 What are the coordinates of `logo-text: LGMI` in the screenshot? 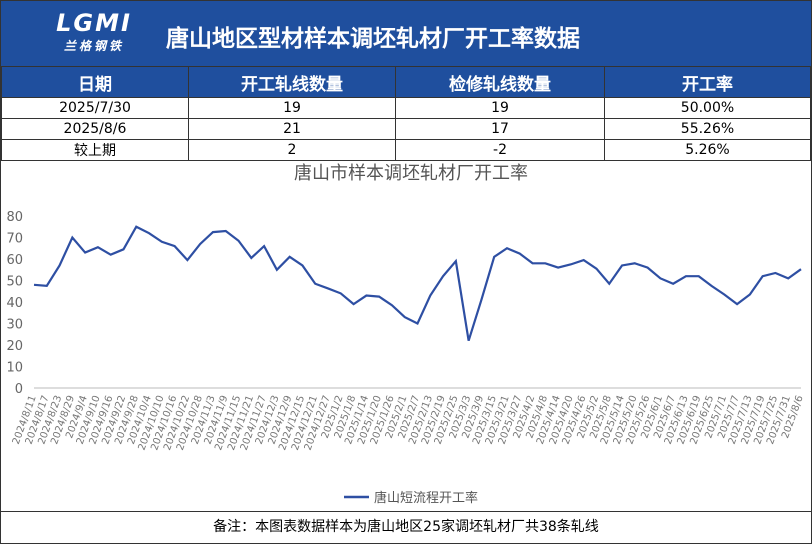 It's located at (94, 23).